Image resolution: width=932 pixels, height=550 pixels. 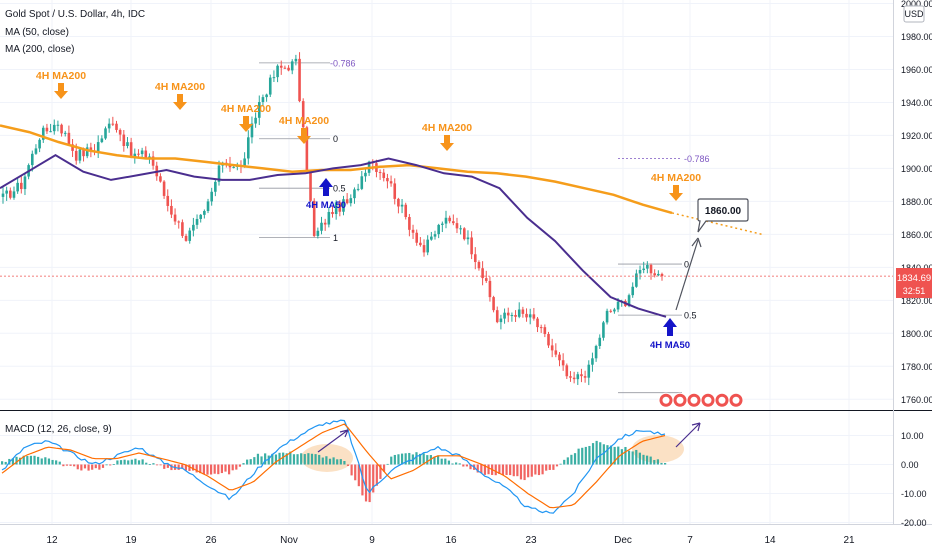 I want to click on fib-level-0-label: 0, so click(x=335, y=139).